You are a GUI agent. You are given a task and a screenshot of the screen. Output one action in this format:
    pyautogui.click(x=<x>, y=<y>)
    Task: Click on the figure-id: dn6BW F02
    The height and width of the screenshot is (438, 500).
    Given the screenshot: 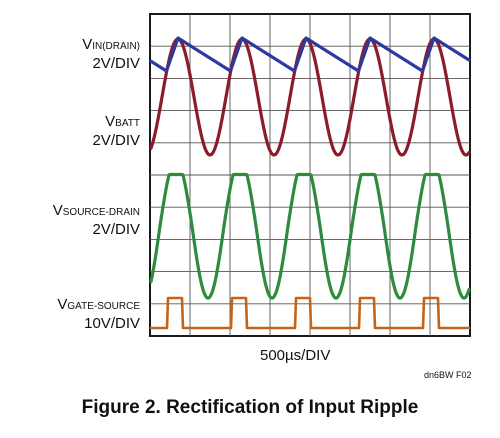 What is the action you would take?
    pyautogui.click(x=448, y=375)
    